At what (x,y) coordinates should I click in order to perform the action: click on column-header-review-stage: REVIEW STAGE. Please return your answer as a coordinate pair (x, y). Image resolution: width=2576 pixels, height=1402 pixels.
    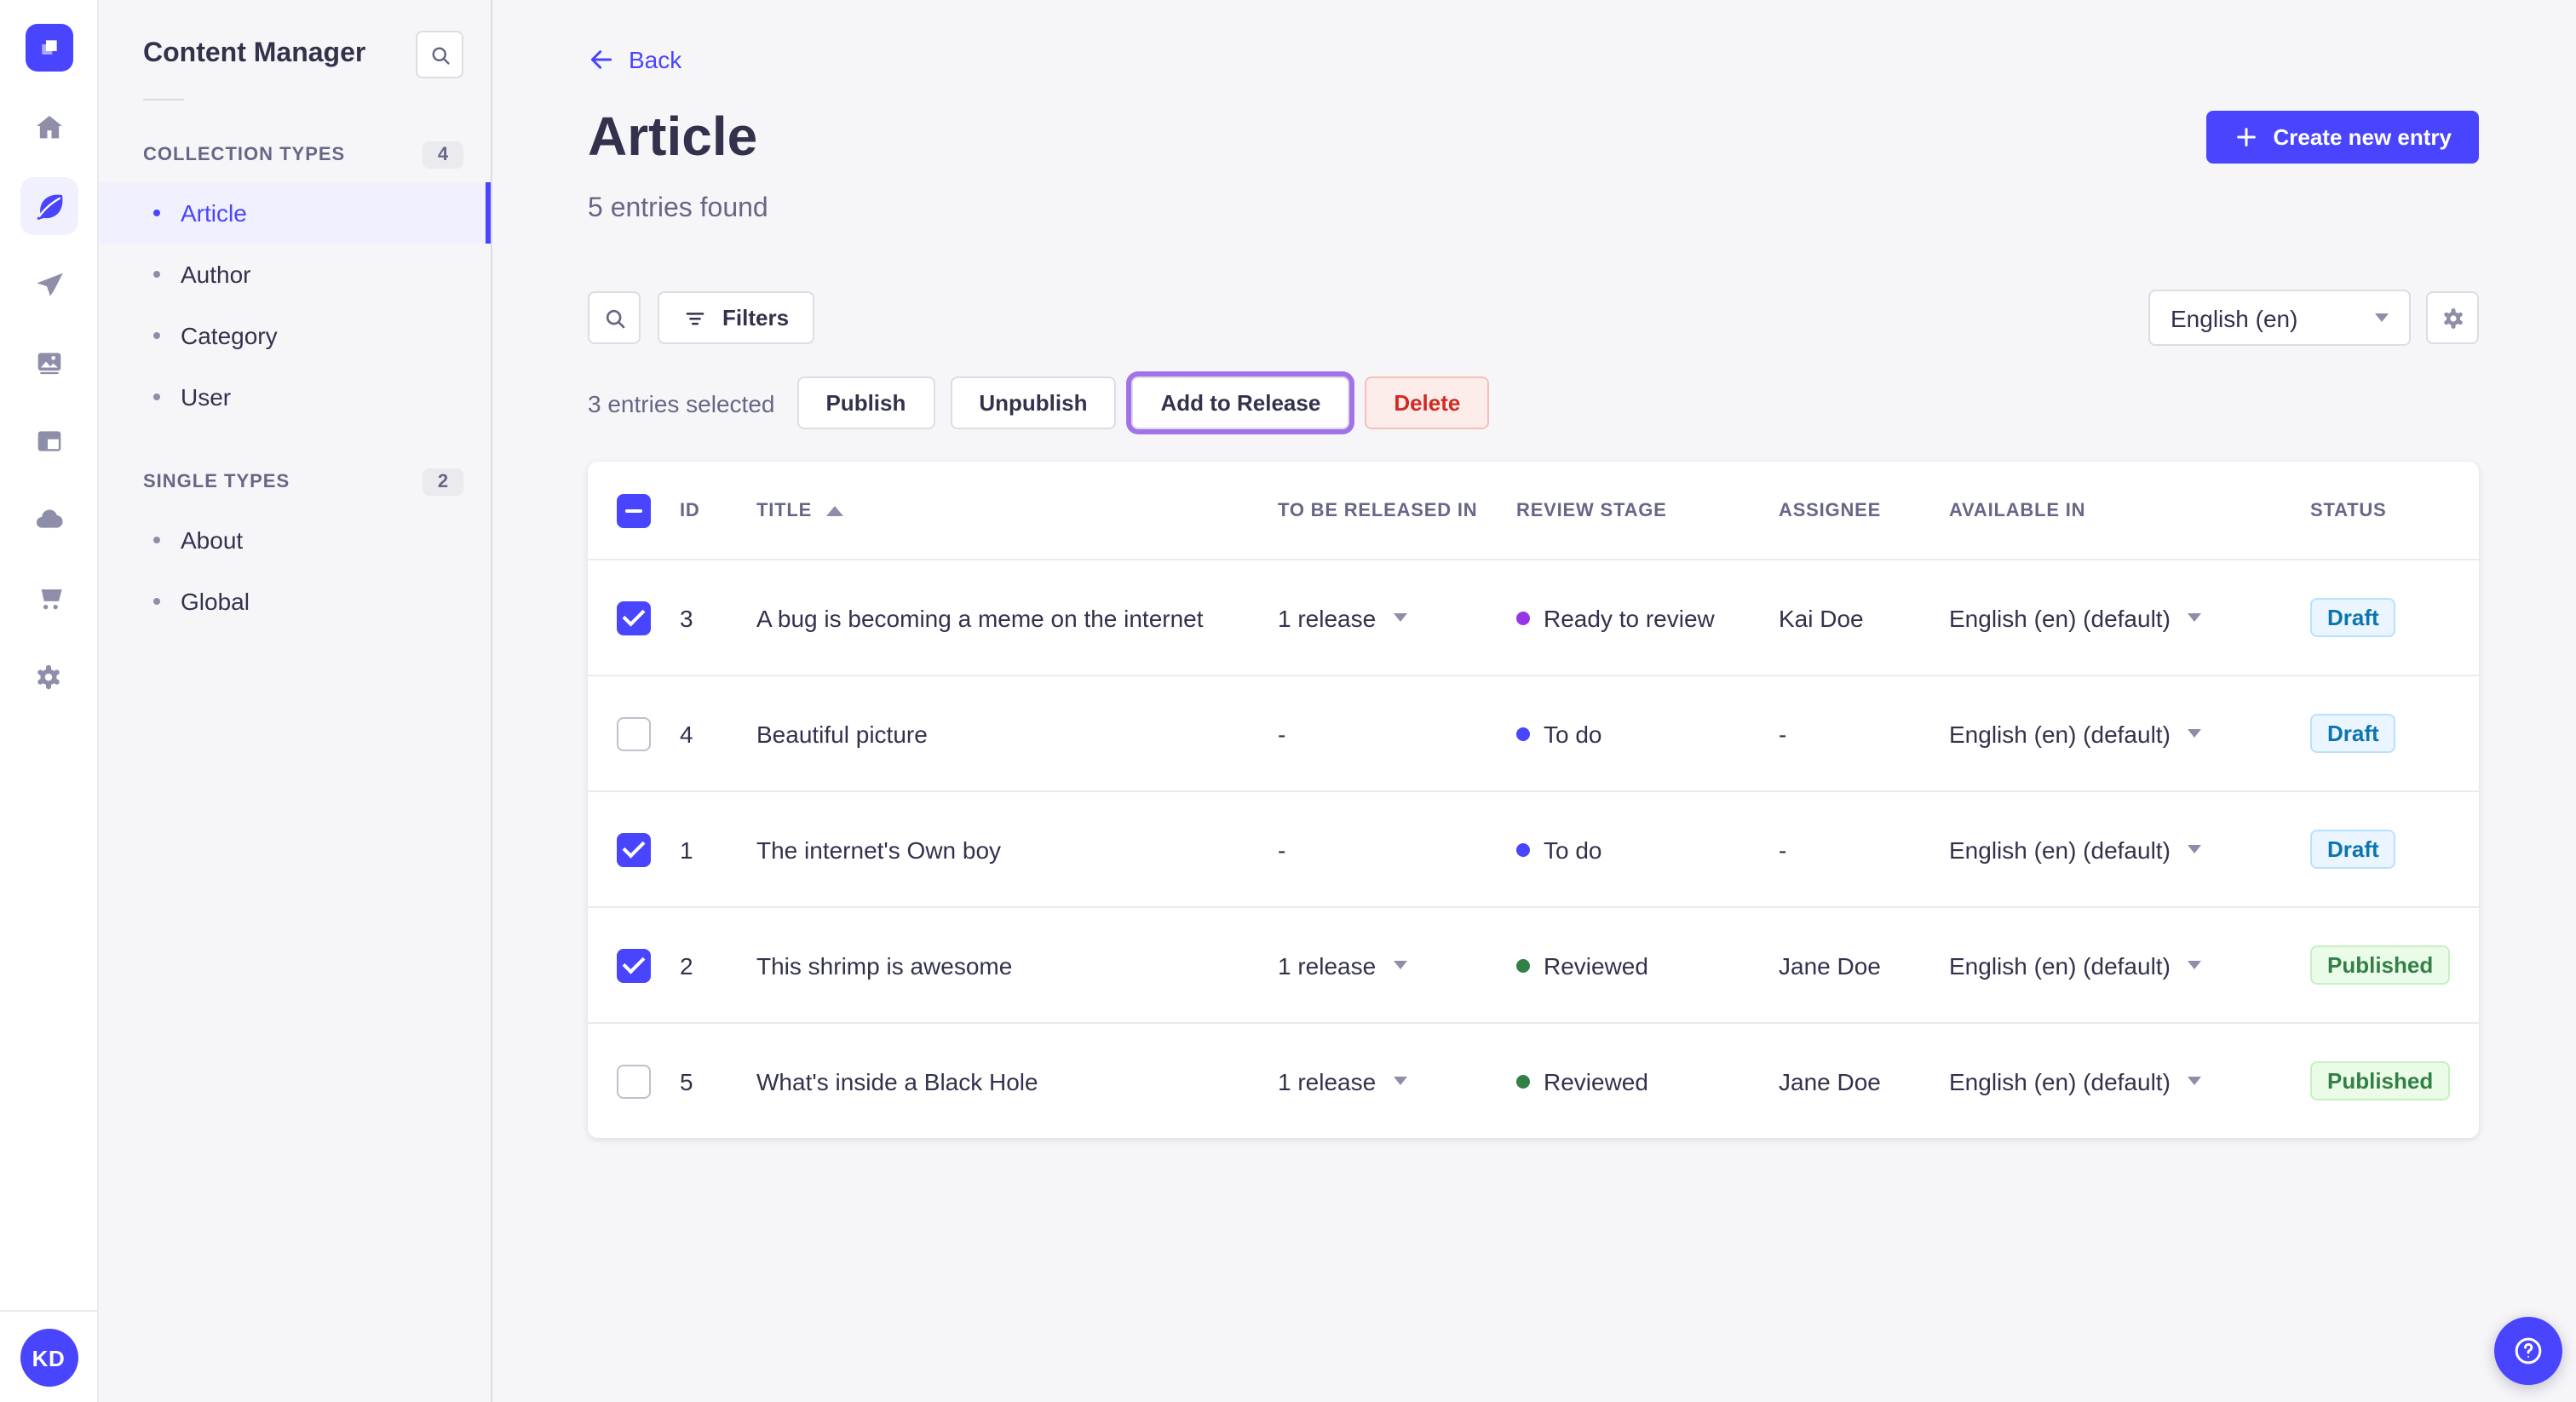
    Looking at the image, I should click on (1591, 510).